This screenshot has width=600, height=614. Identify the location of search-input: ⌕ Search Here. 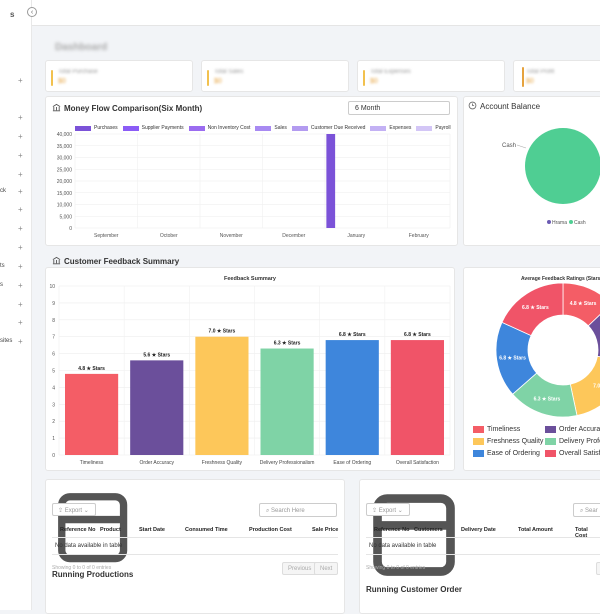
(298, 510).